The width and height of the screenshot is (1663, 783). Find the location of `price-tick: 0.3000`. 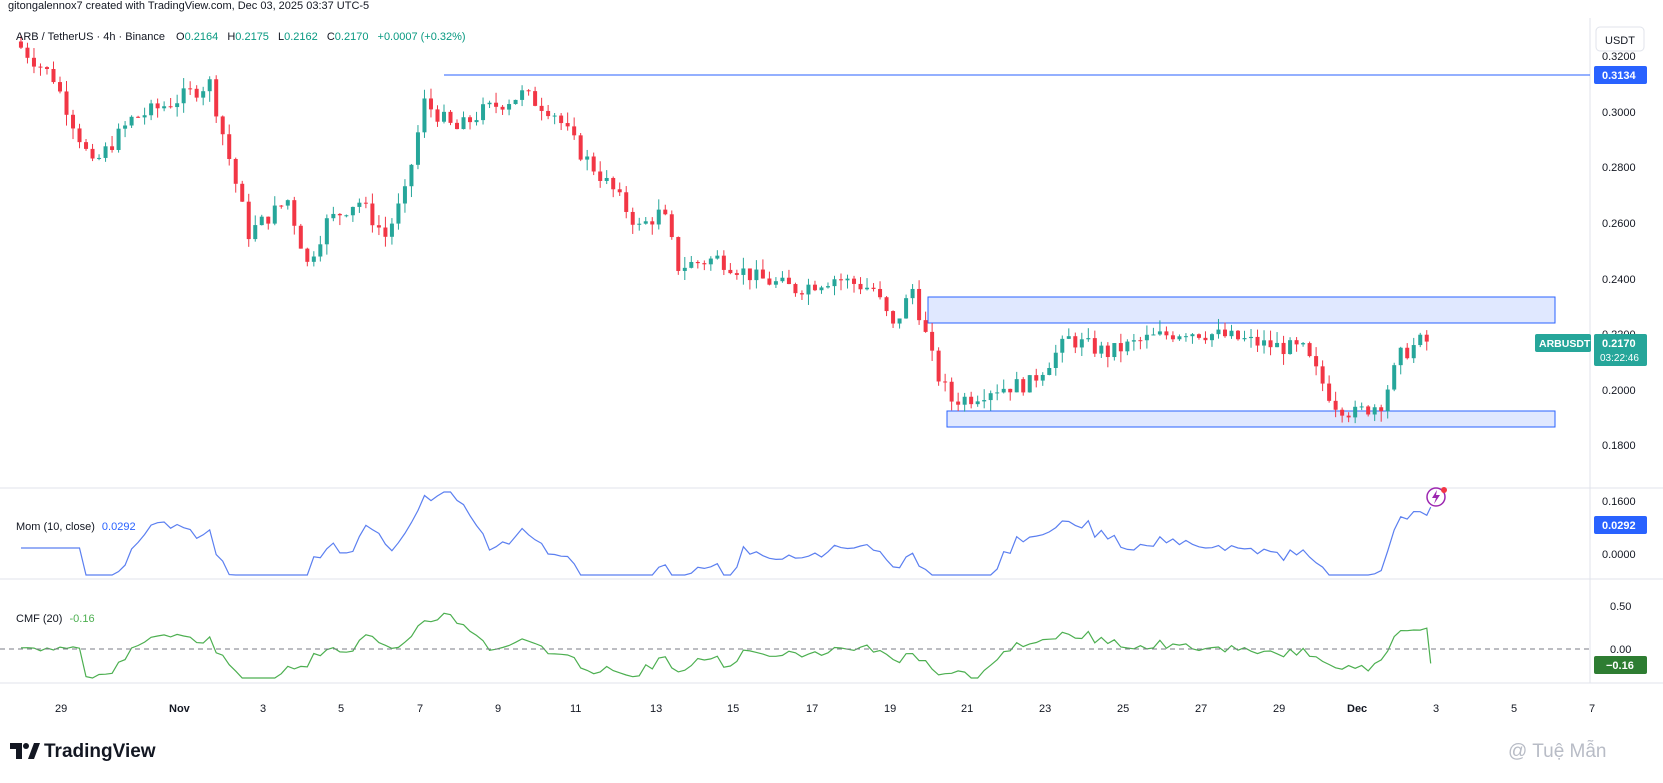

price-tick: 0.3000 is located at coordinates (1619, 113).